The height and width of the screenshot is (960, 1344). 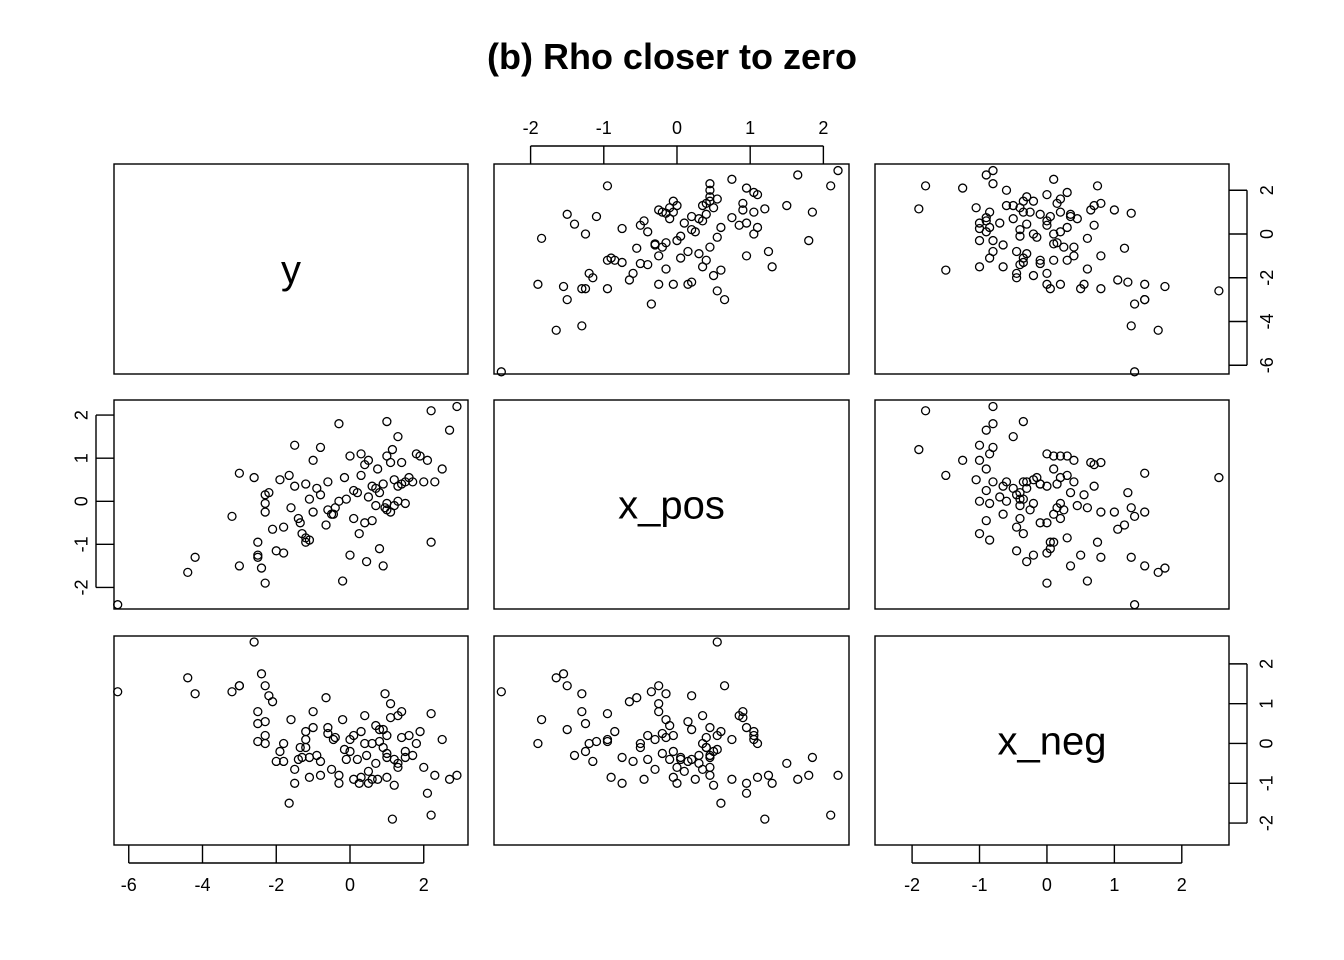 I want to click on tick-label-left-x_pos-2: 0, so click(x=82, y=501).